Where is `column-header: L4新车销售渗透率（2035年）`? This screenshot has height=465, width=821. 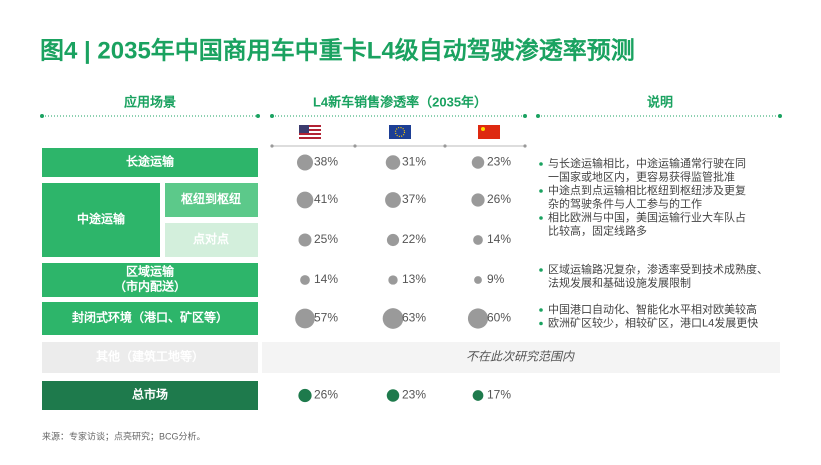
column-header: L4新车销售渗透率（2035年） is located at coordinates (400, 101).